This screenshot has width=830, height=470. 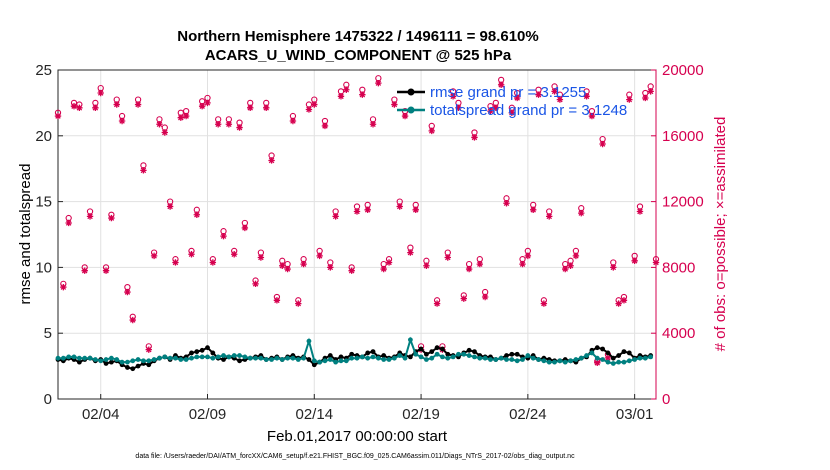 I want to click on x-axis-label: Feb.01,2017 00:00:00 start, so click(x=357, y=436).